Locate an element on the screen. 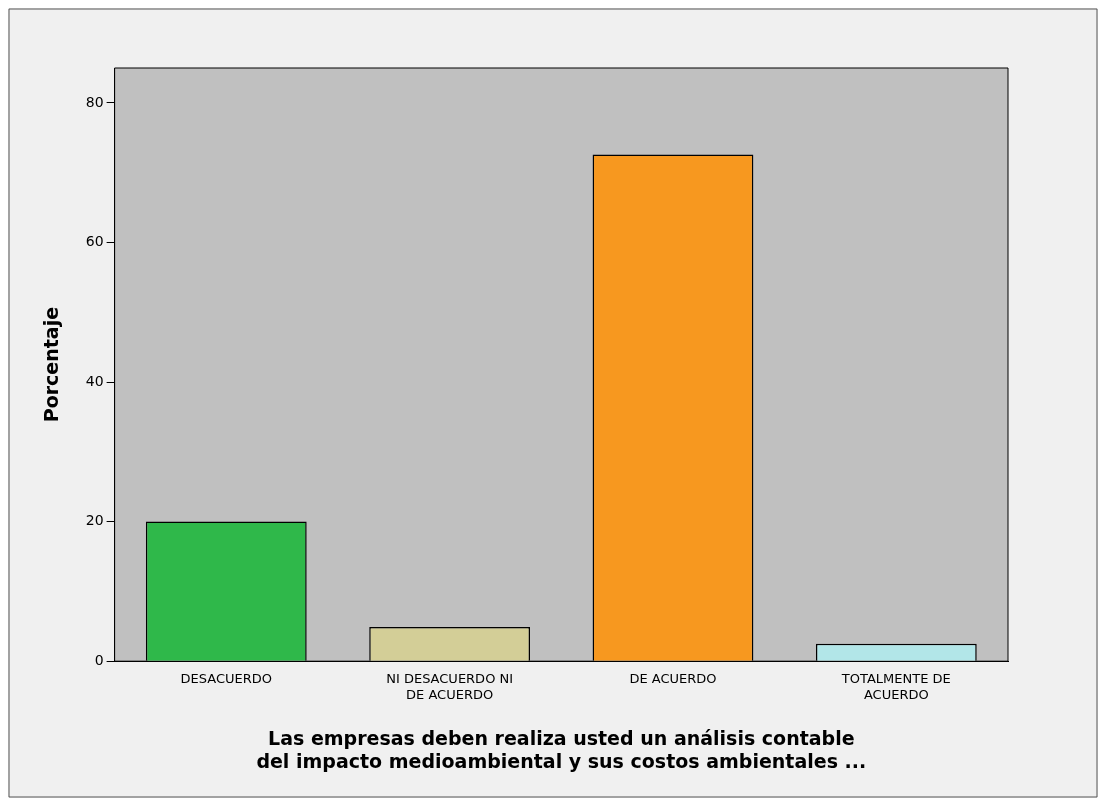  x-tick-label: DE ACUERDO is located at coordinates (673, 679).